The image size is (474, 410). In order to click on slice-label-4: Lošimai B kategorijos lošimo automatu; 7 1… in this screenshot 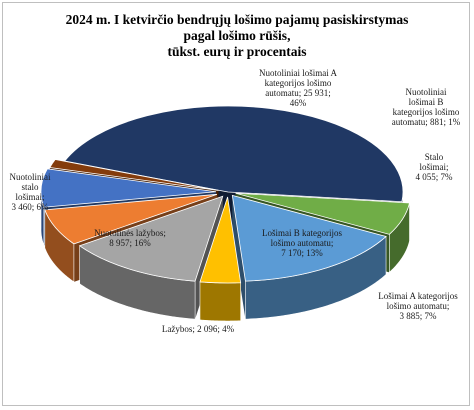, I will do `click(302, 243)`.